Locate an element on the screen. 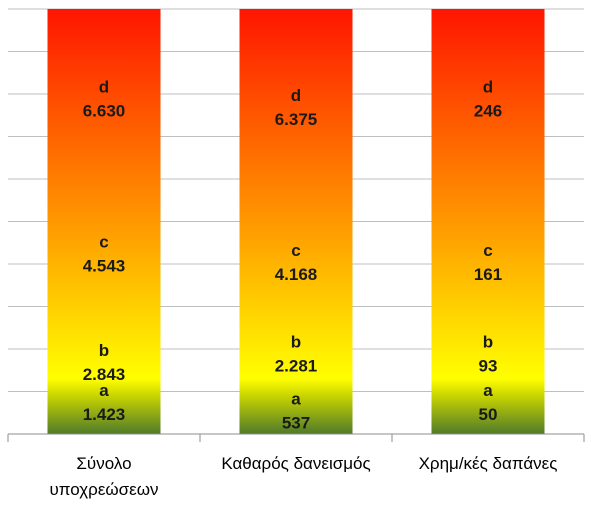 This screenshot has height=508, width=591. segment-value-label: 93 is located at coordinates (488, 365).